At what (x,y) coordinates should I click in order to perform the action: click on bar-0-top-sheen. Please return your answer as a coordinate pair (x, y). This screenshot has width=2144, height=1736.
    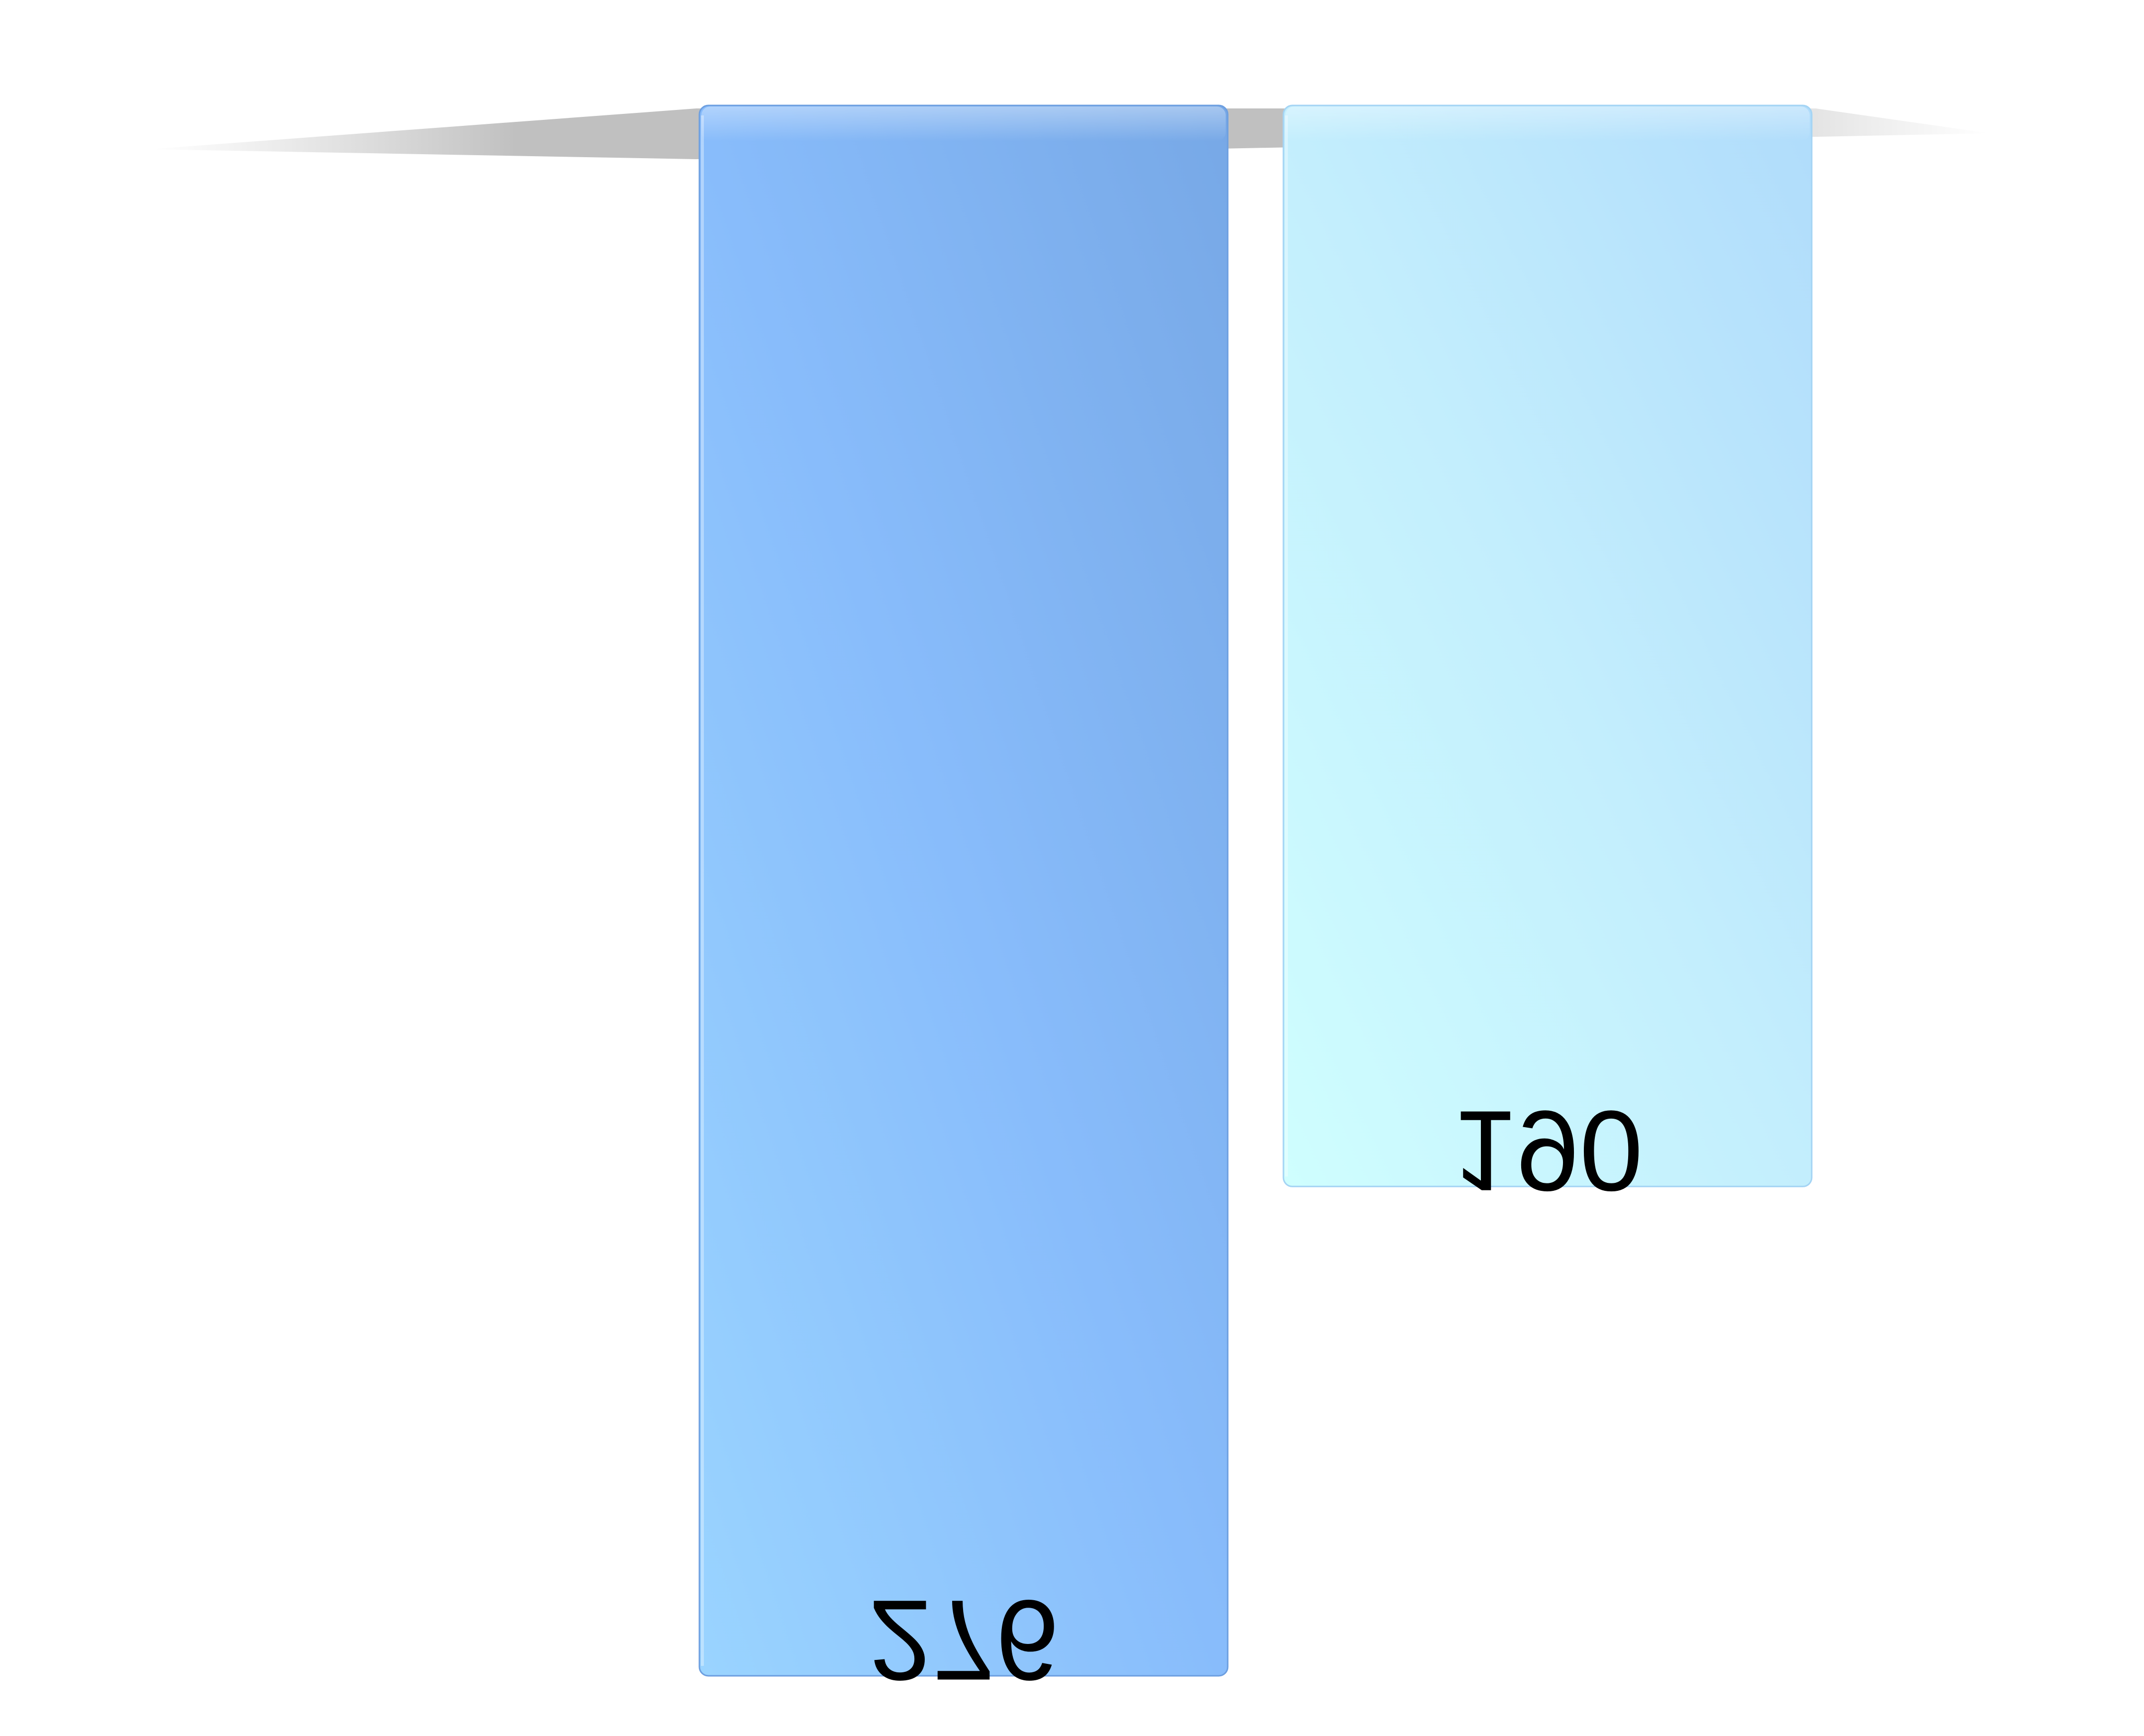
    Looking at the image, I should click on (963, 123).